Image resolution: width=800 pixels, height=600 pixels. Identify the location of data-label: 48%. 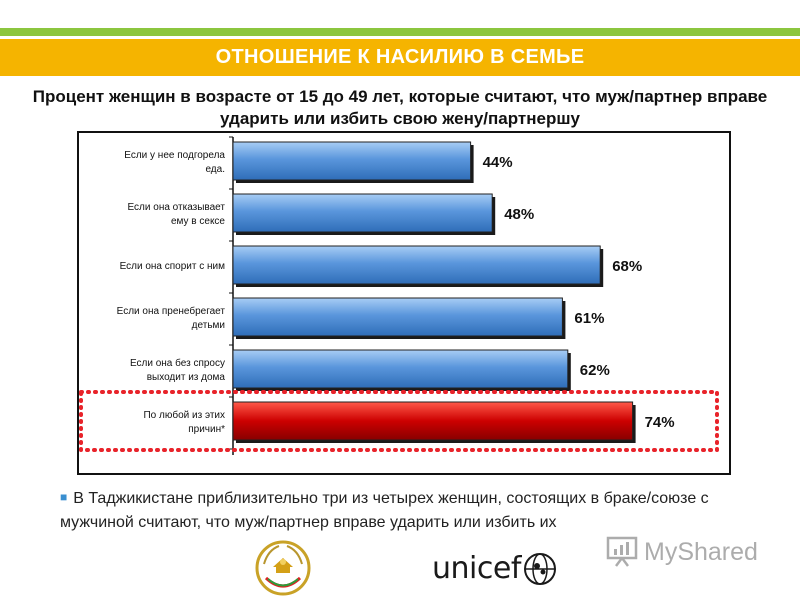
(519, 214).